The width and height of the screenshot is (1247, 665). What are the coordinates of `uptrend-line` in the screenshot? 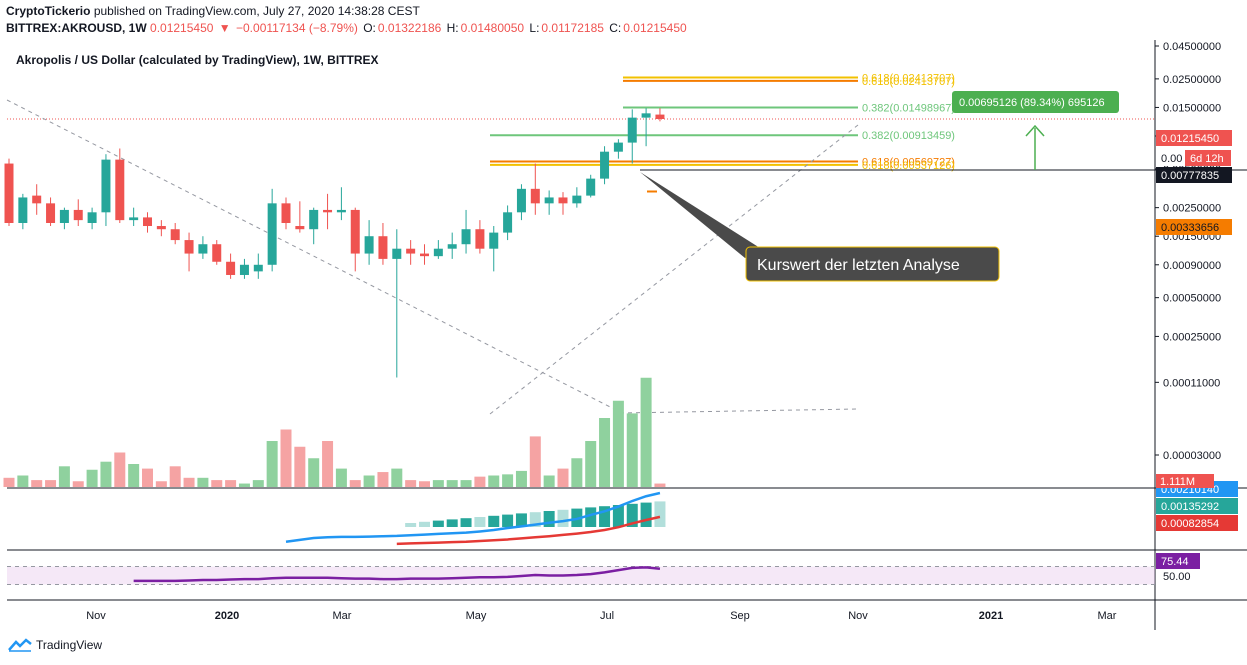 It's located at (674, 269).